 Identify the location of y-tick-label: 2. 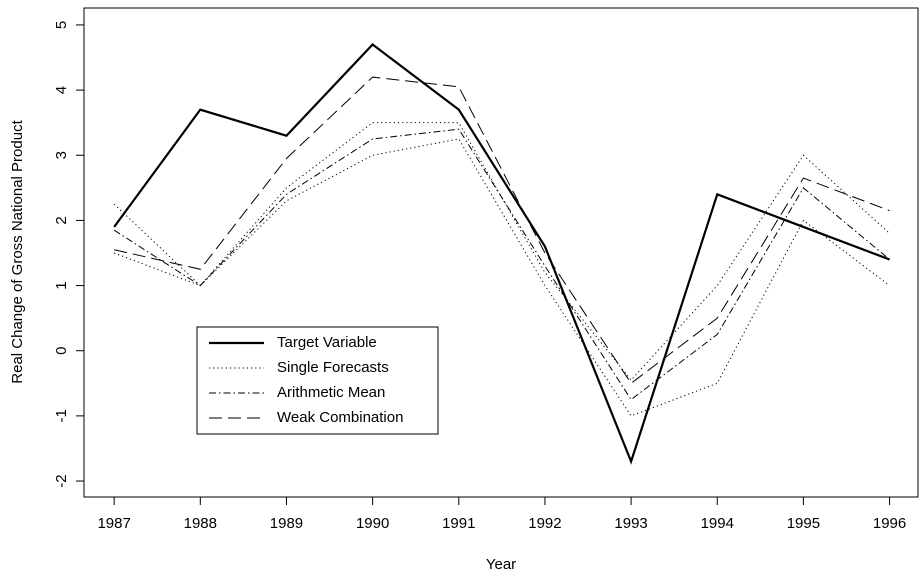
(61, 220).